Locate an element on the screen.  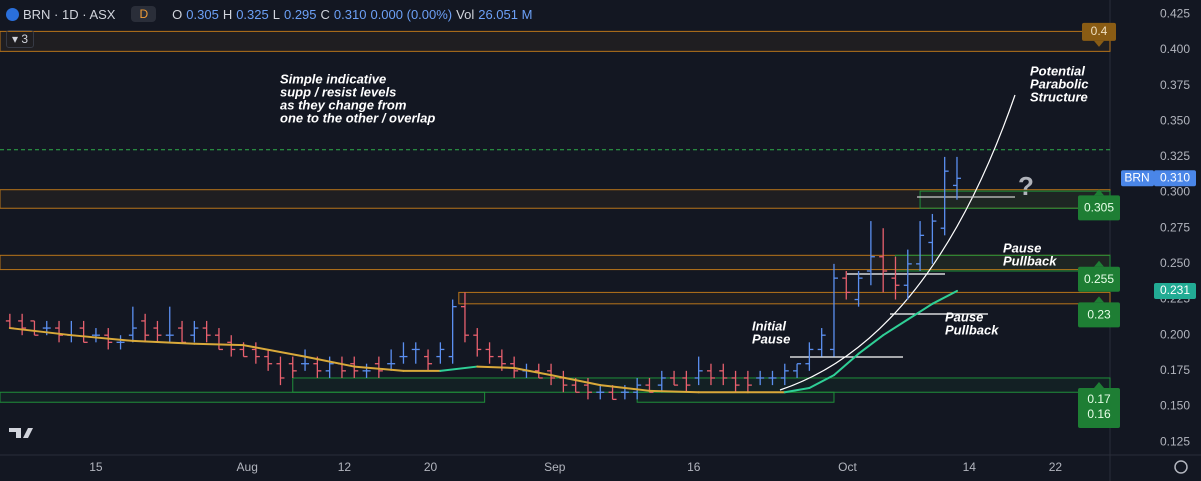
y-tick-label: 0.250 is located at coordinates (1175, 263).